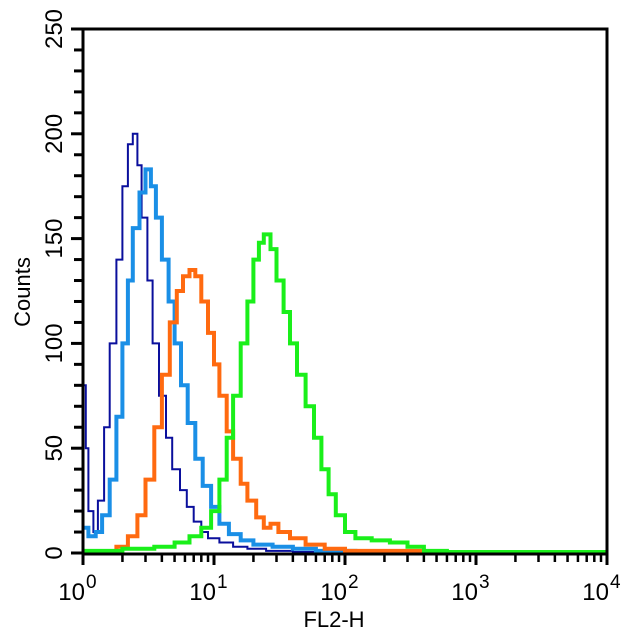 Image resolution: width=637 pixels, height=637 pixels. Describe the element at coordinates (22, 292) in the screenshot. I see `y-axis-title: Counts` at that location.